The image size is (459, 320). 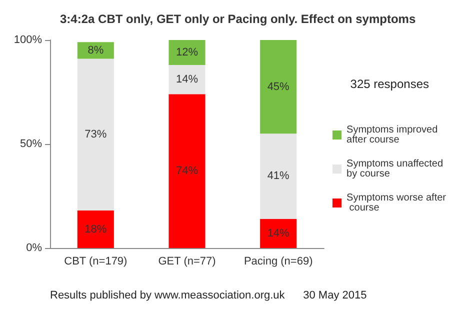 I want to click on data-label: 73%, so click(x=95, y=134).